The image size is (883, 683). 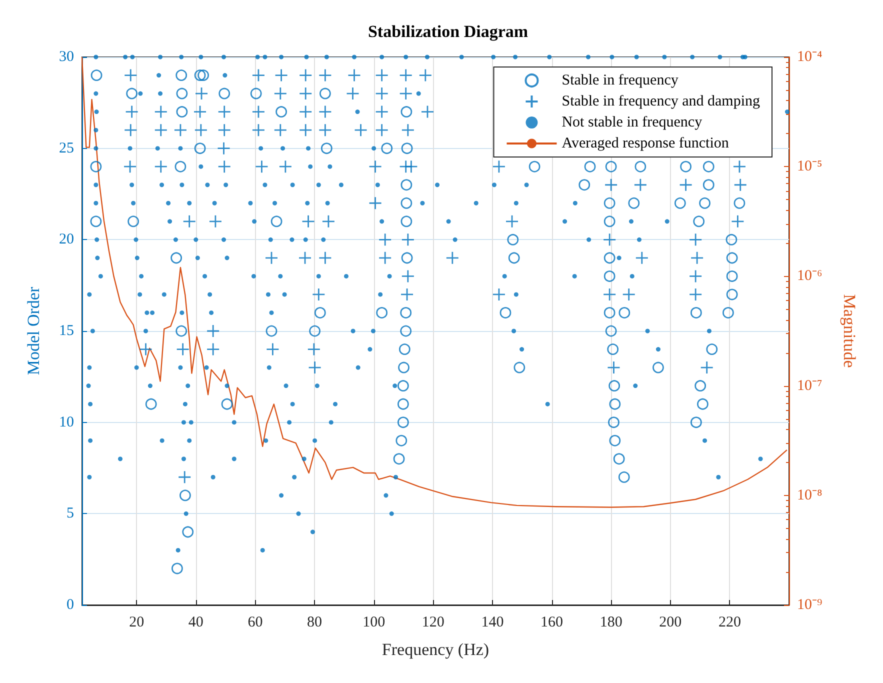 I want to click on x-tick-label: 100, so click(x=374, y=622).